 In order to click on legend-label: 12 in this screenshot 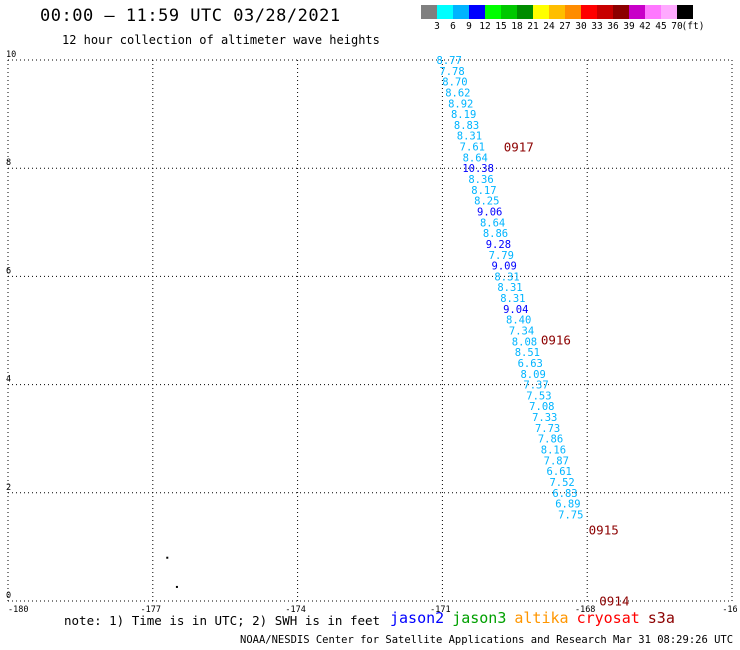, I will do `click(485, 26)`.